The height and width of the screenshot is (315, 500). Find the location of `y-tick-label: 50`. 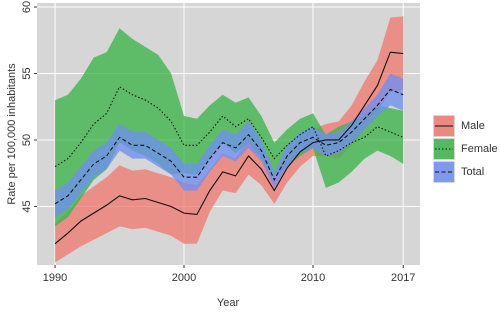

y-tick-label: 50 is located at coordinates (27, 140).